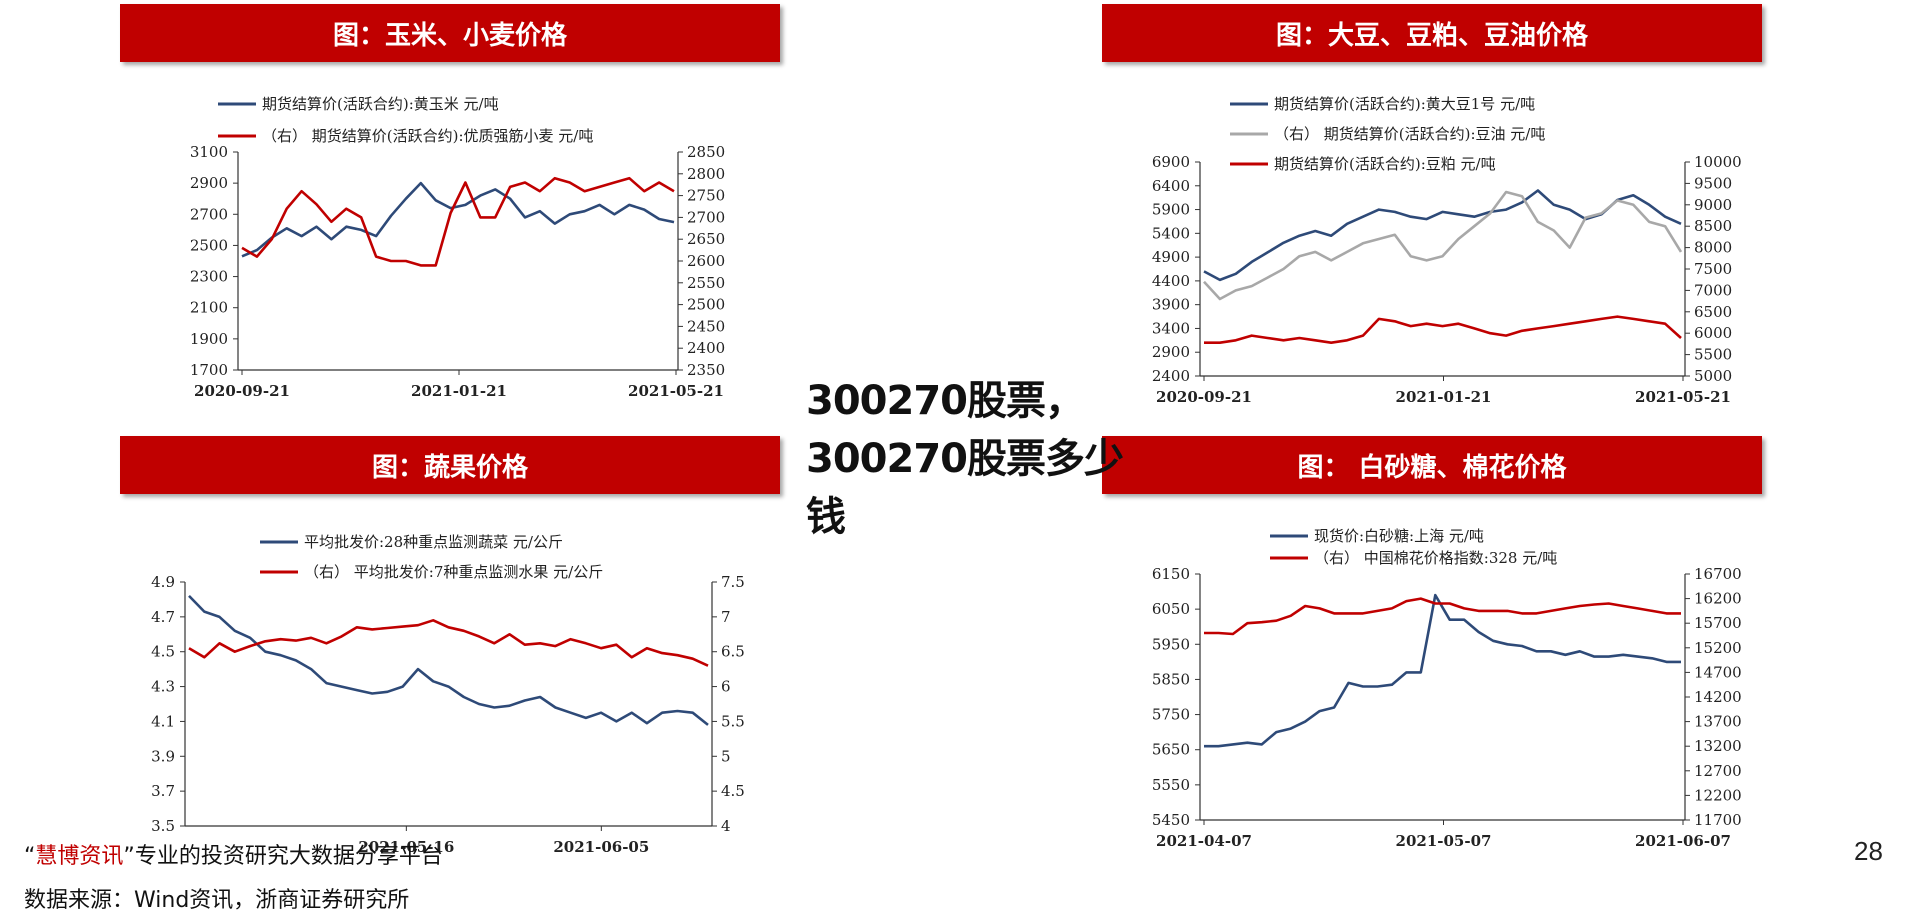 The image size is (1920, 915). What do you see at coordinates (163, 791) in the screenshot?
I see `y-tick-label-left: 3.7` at bounding box center [163, 791].